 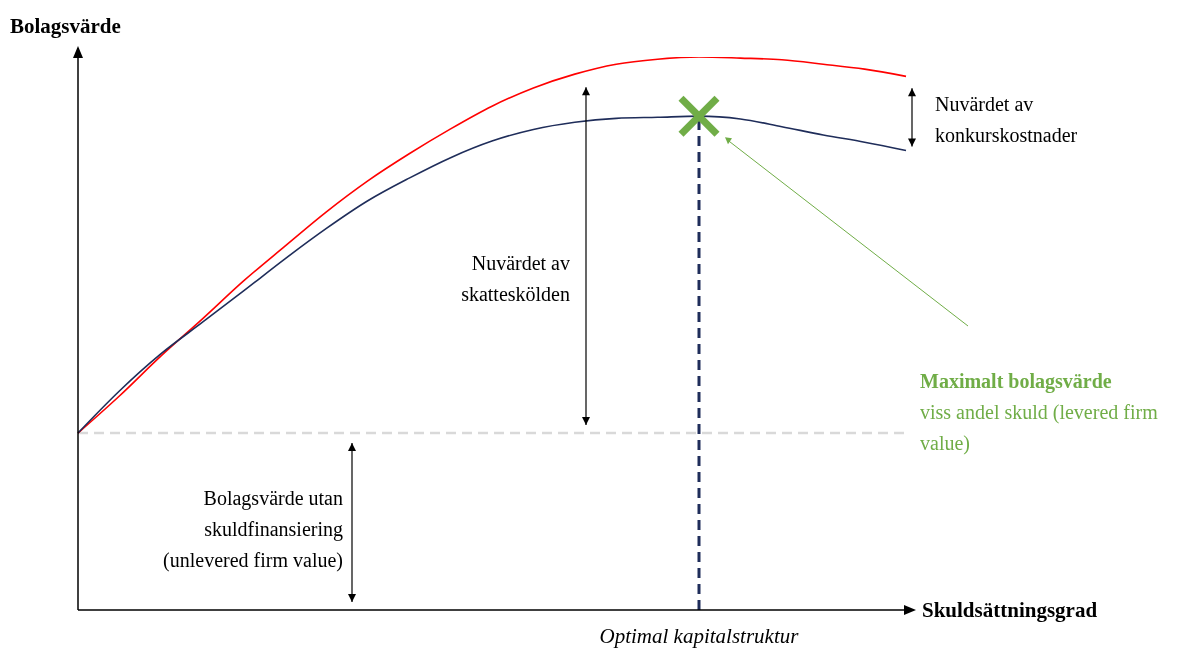 I want to click on text: viss andel skuld (levered firm value), so click(x=1039, y=428).